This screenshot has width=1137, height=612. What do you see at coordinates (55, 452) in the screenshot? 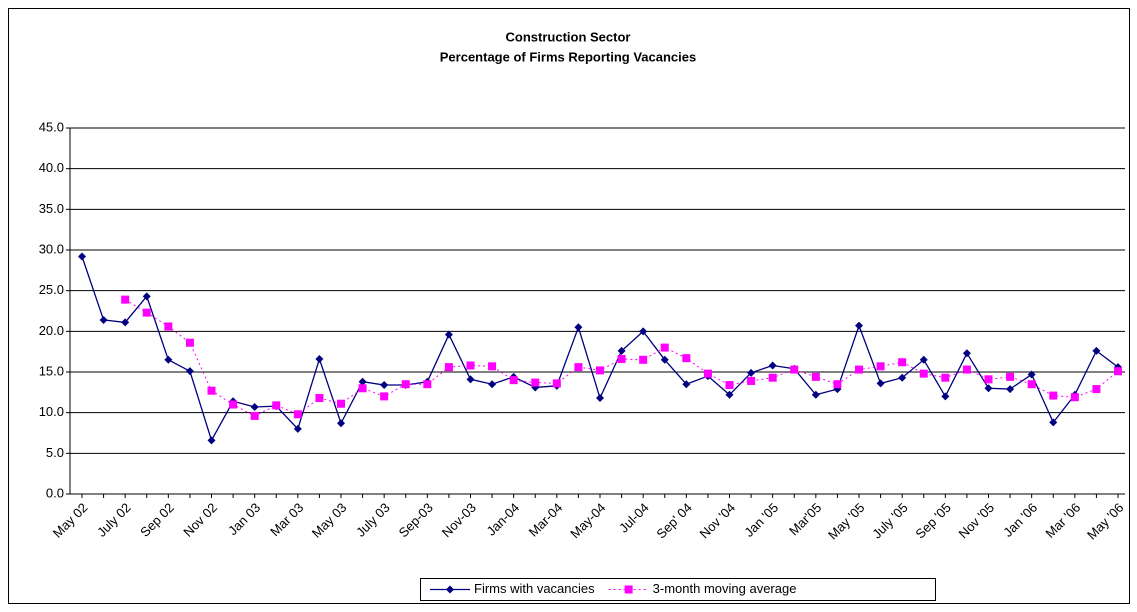
I see `y-tick-label: 5.0` at bounding box center [55, 452].